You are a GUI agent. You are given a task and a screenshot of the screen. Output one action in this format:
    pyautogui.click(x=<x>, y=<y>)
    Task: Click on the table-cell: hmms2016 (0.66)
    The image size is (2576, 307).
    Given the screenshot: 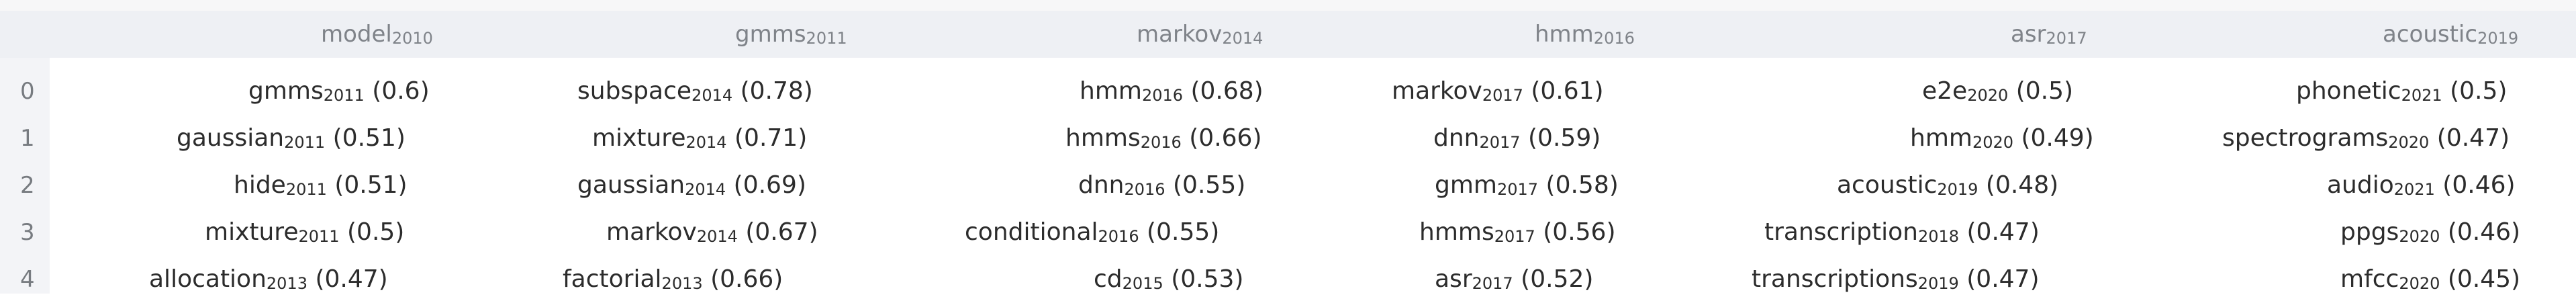 What is the action you would take?
    pyautogui.click(x=1163, y=138)
    